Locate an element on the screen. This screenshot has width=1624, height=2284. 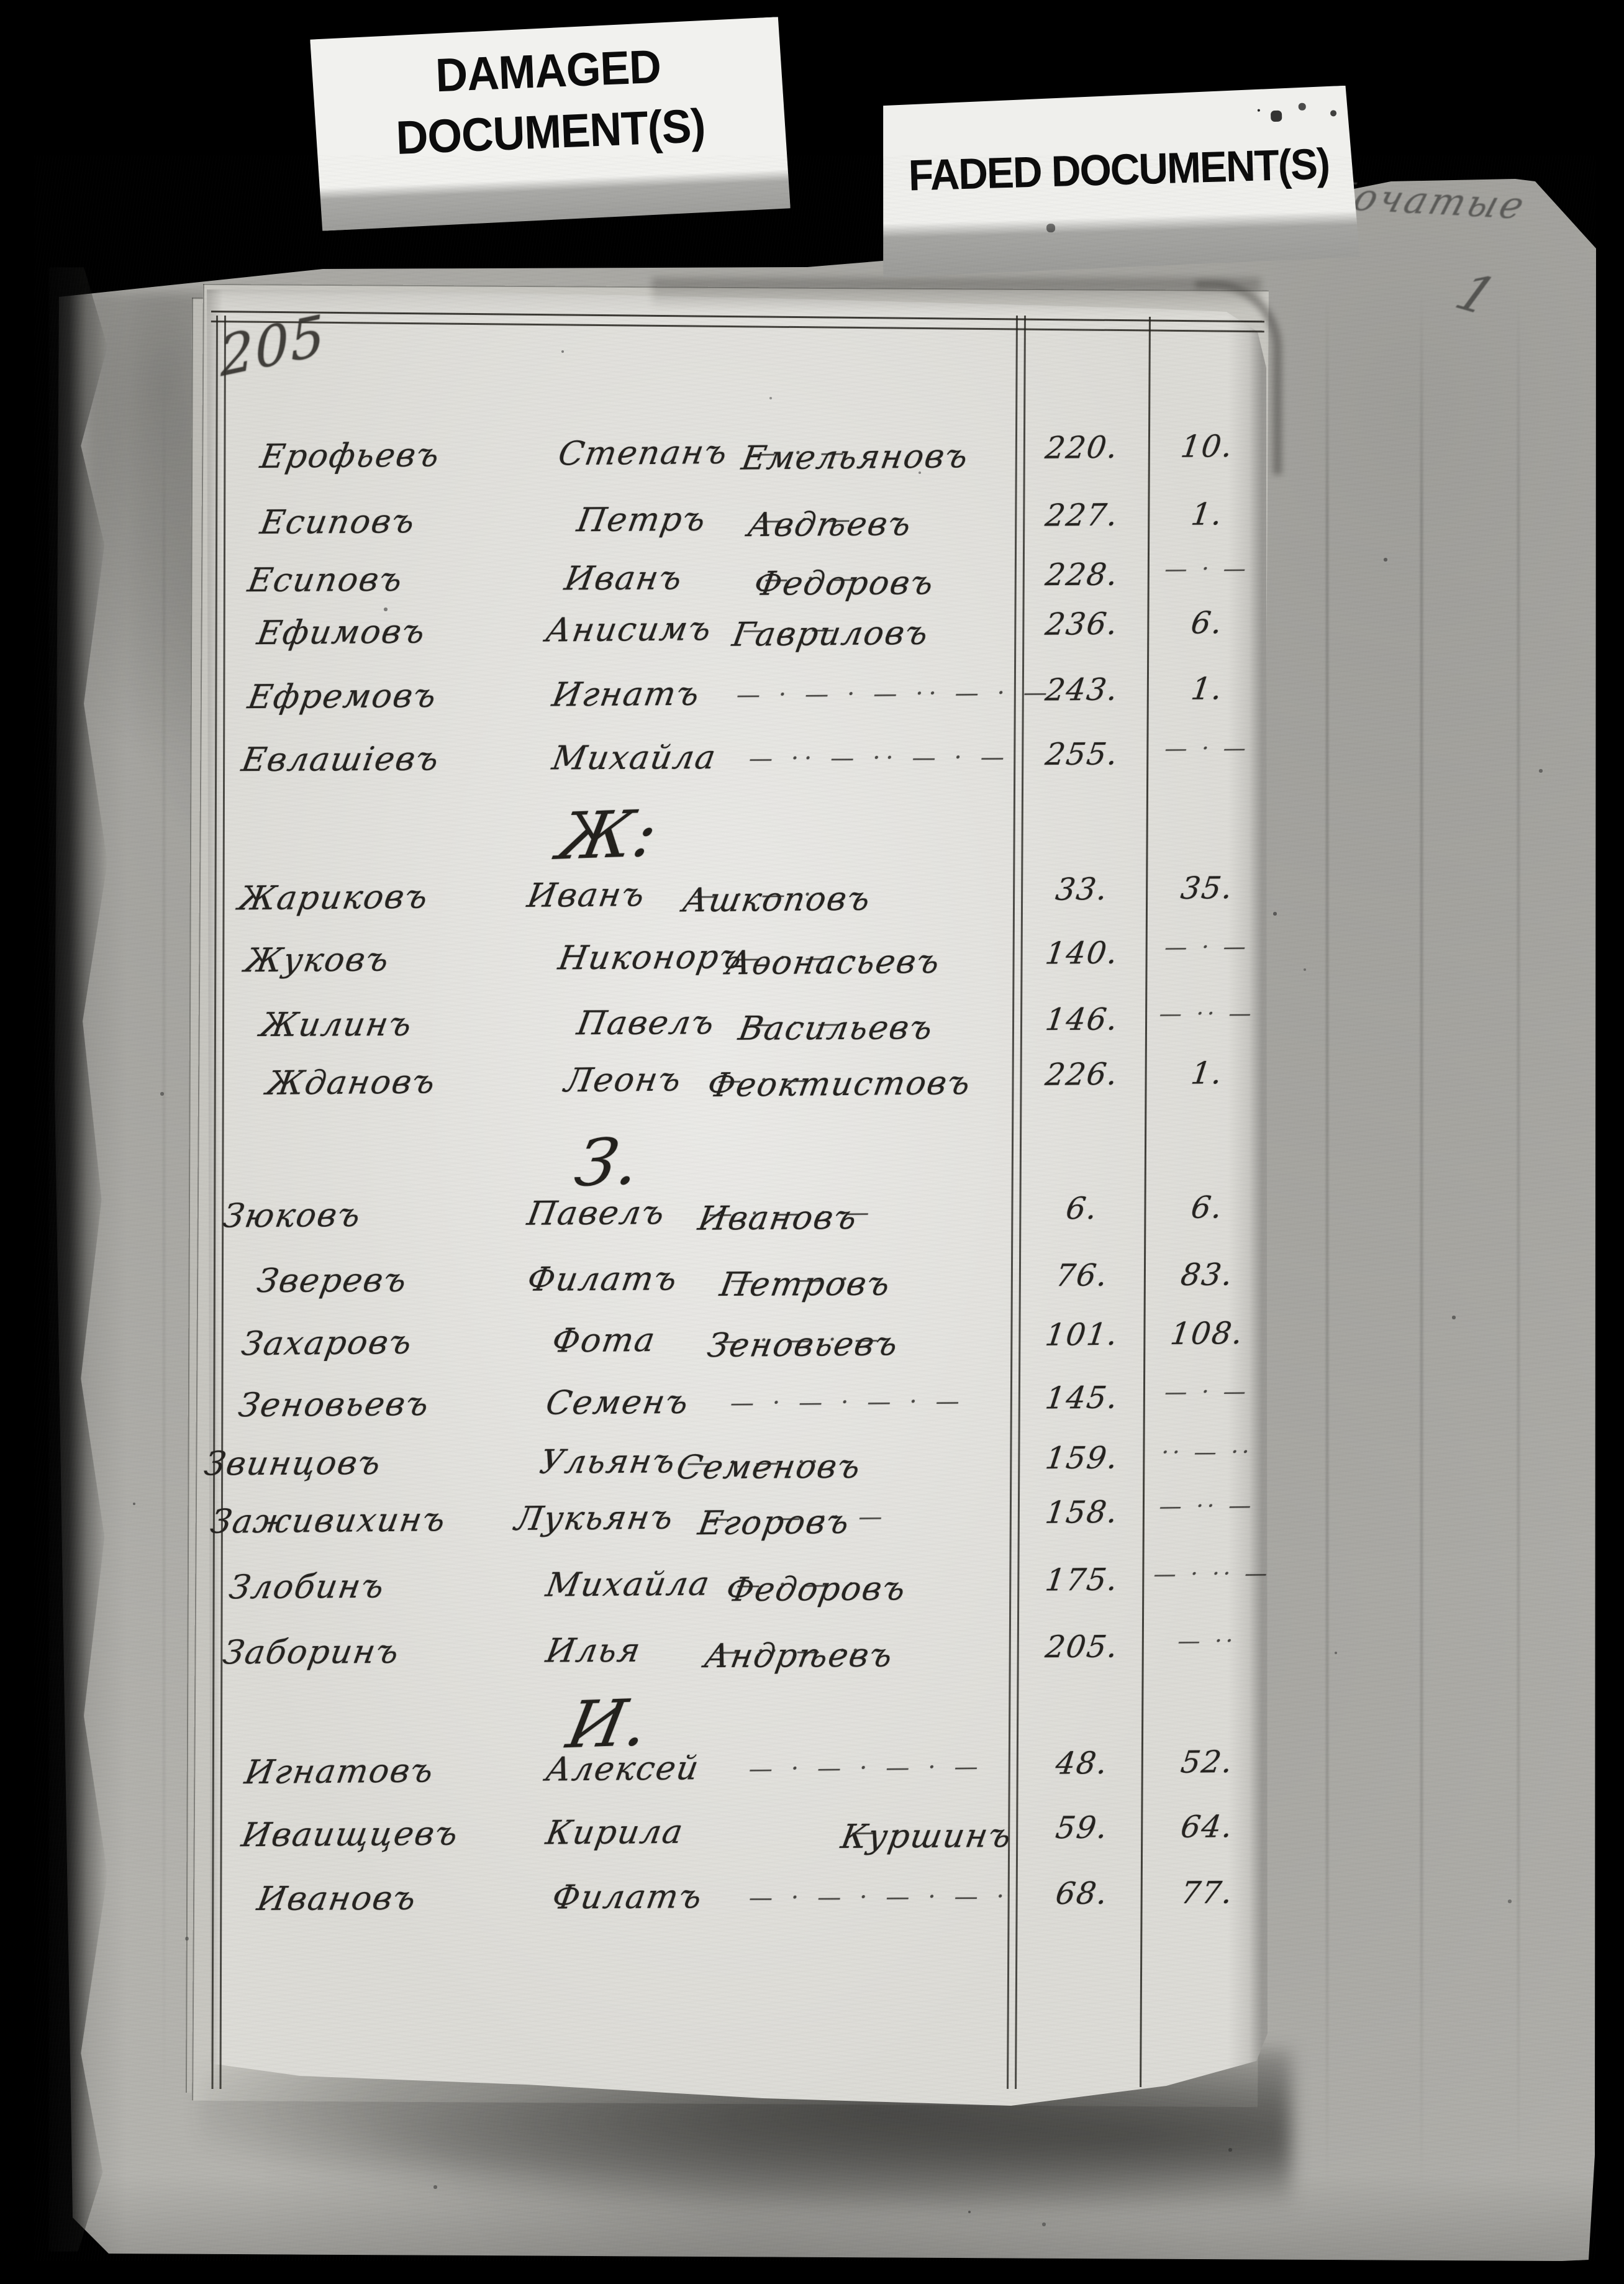
entry-page-ref: 226. is located at coordinates (1082, 1075).